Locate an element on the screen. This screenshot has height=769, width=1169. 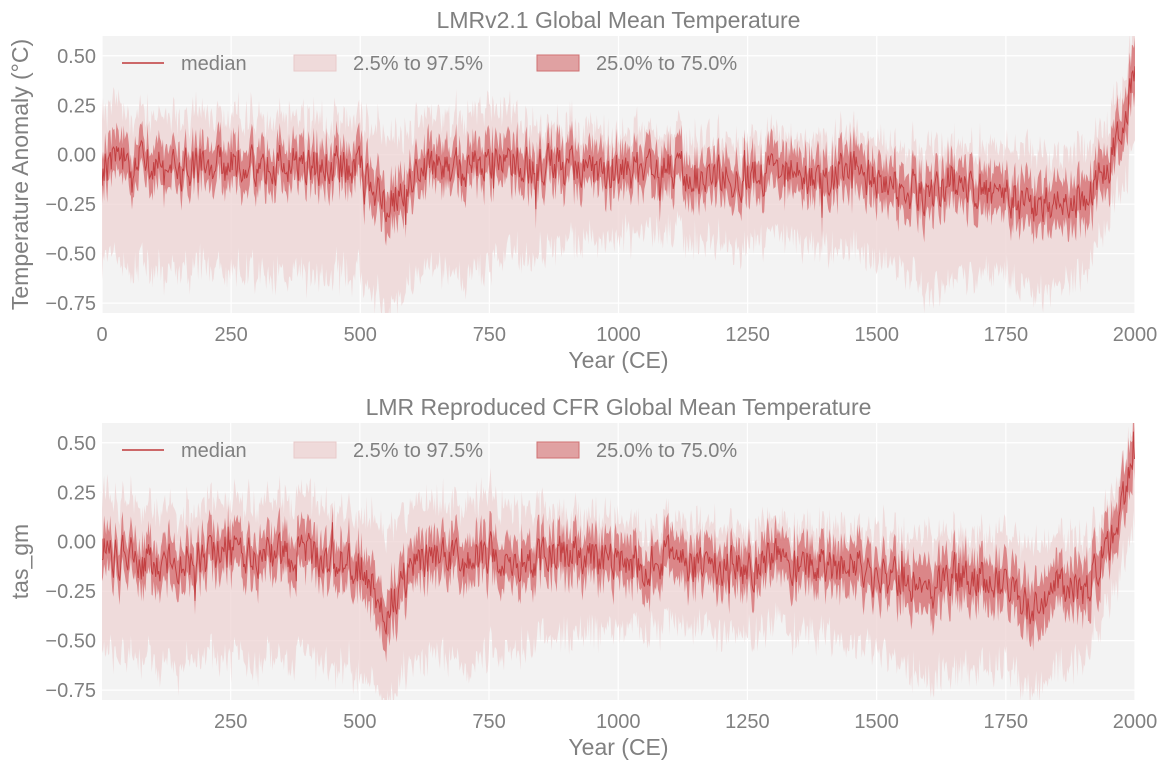
chart-title: LMRv2.1 Global Mean Temperature is located at coordinates (619, 20).